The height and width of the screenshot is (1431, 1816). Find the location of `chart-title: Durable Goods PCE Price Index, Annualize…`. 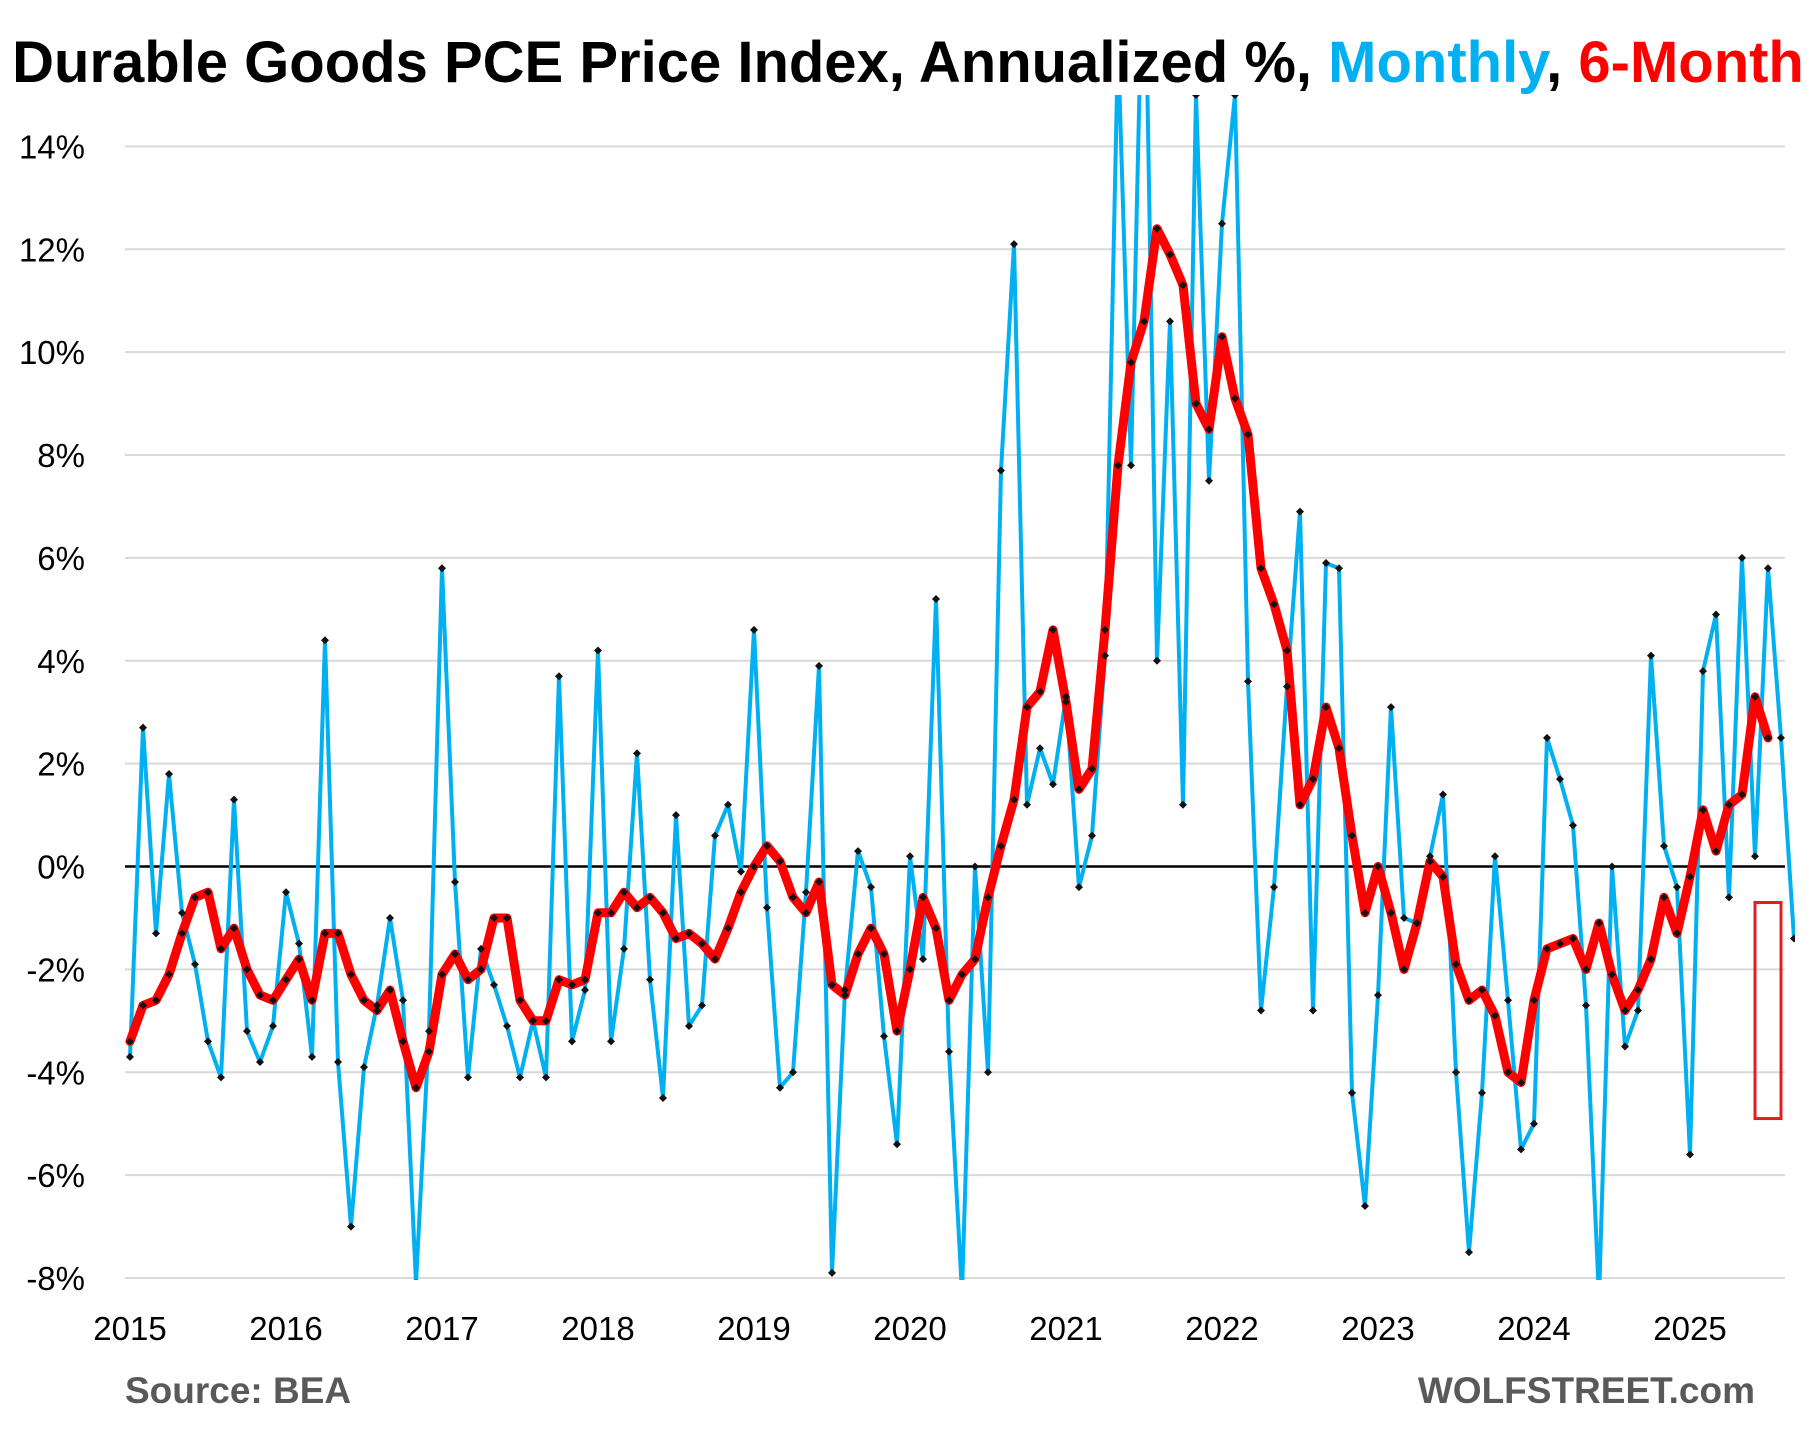

chart-title: Durable Goods PCE Price Index, Annualize… is located at coordinates (908, 62).